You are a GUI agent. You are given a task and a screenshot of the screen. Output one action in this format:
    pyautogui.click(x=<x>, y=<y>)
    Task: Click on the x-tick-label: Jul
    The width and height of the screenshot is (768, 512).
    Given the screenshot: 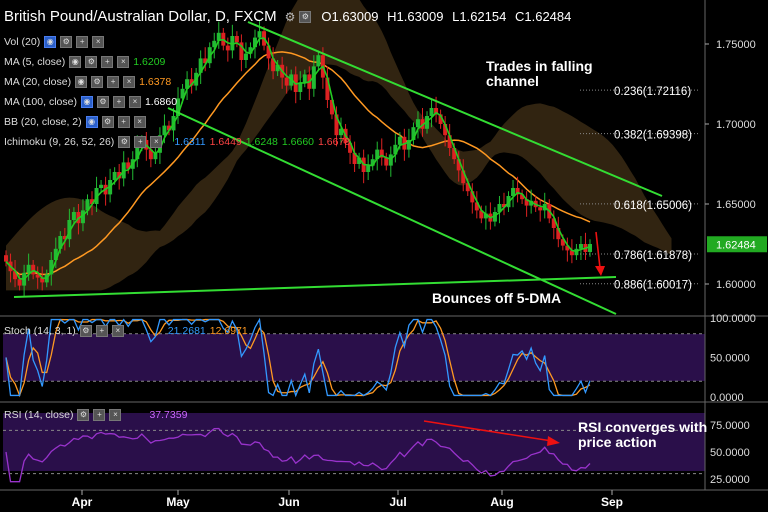 What is the action you would take?
    pyautogui.click(x=397, y=502)
    